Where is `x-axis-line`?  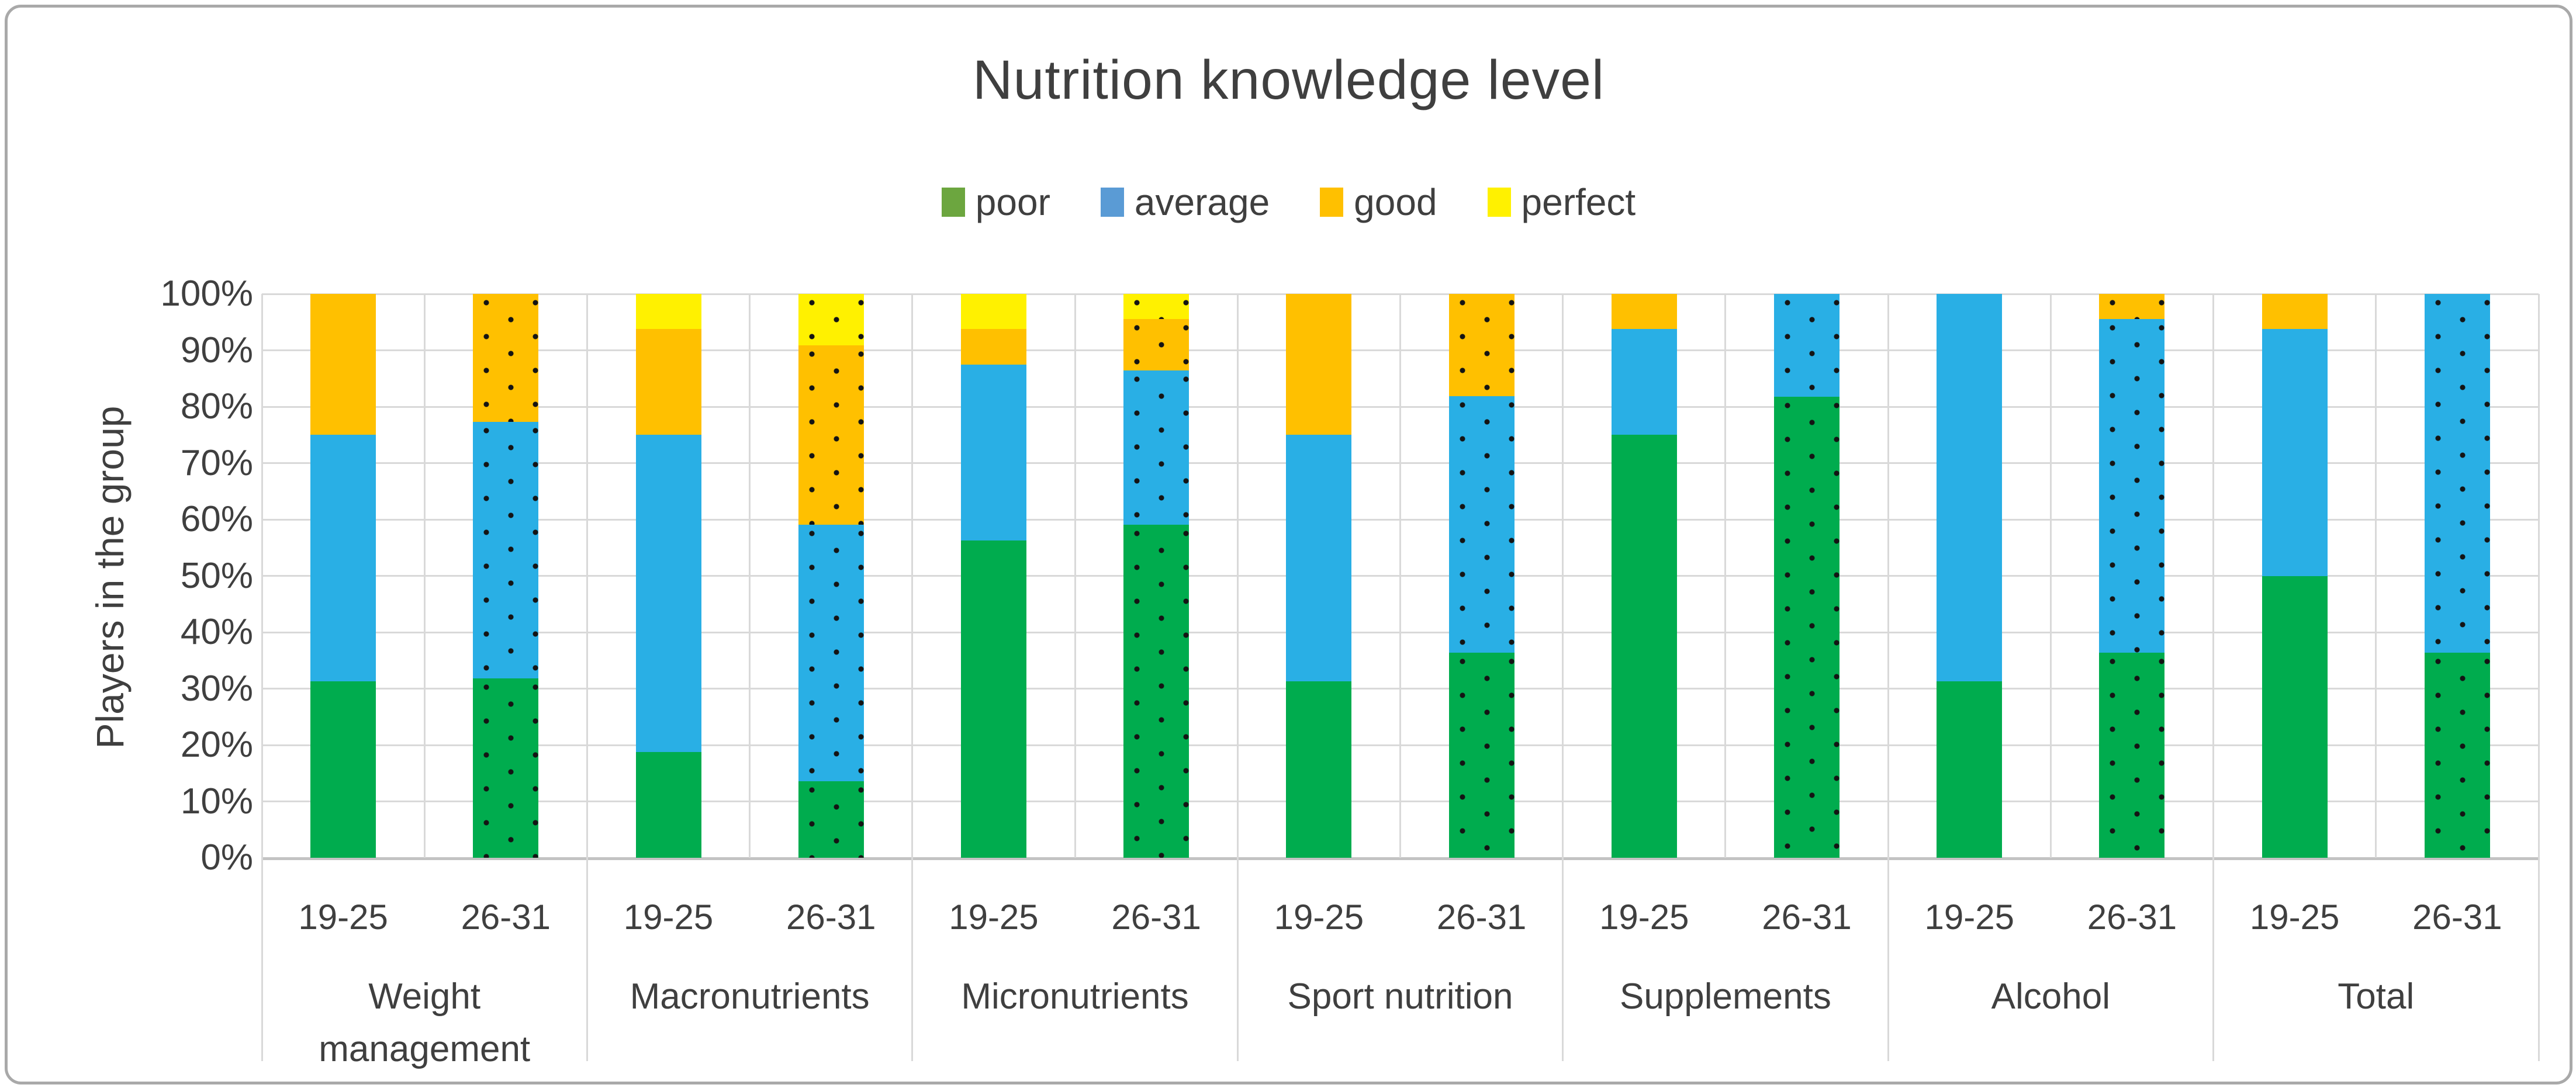
x-axis-line is located at coordinates (1400, 859).